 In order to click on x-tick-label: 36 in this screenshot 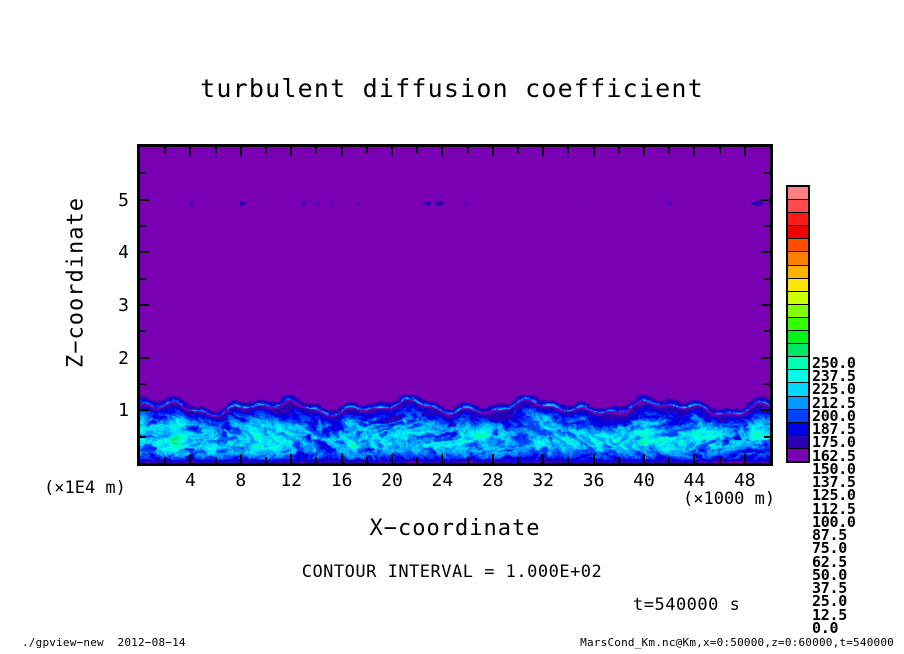, I will do `click(593, 480)`.